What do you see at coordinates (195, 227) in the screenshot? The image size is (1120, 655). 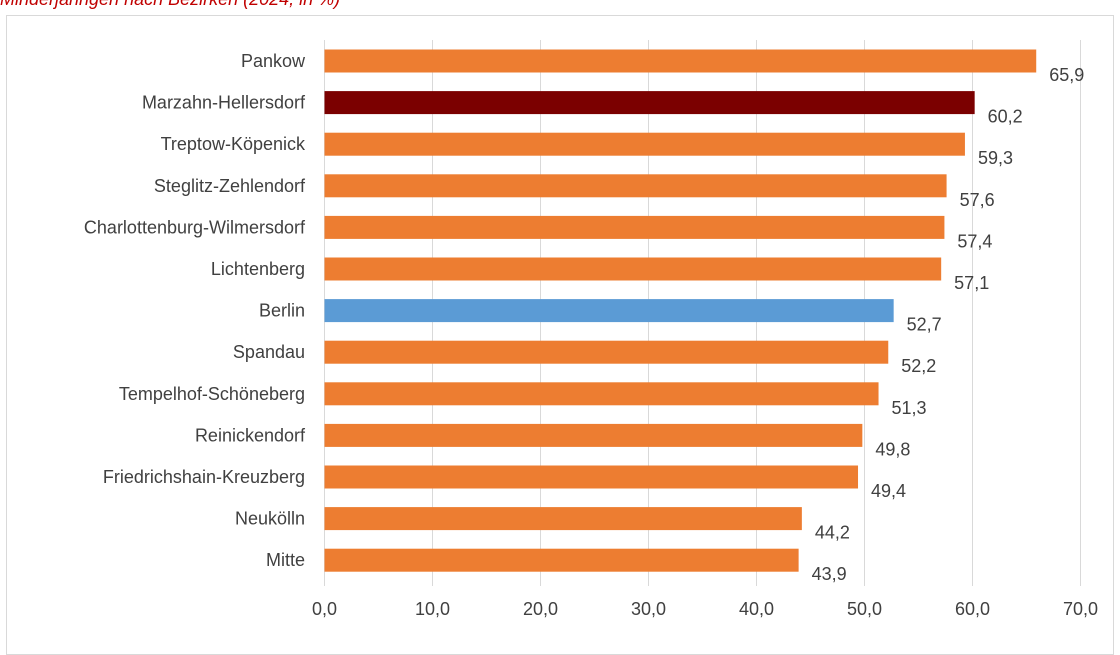 I see `category-label: Charlottenburg-Wilmersdorf` at bounding box center [195, 227].